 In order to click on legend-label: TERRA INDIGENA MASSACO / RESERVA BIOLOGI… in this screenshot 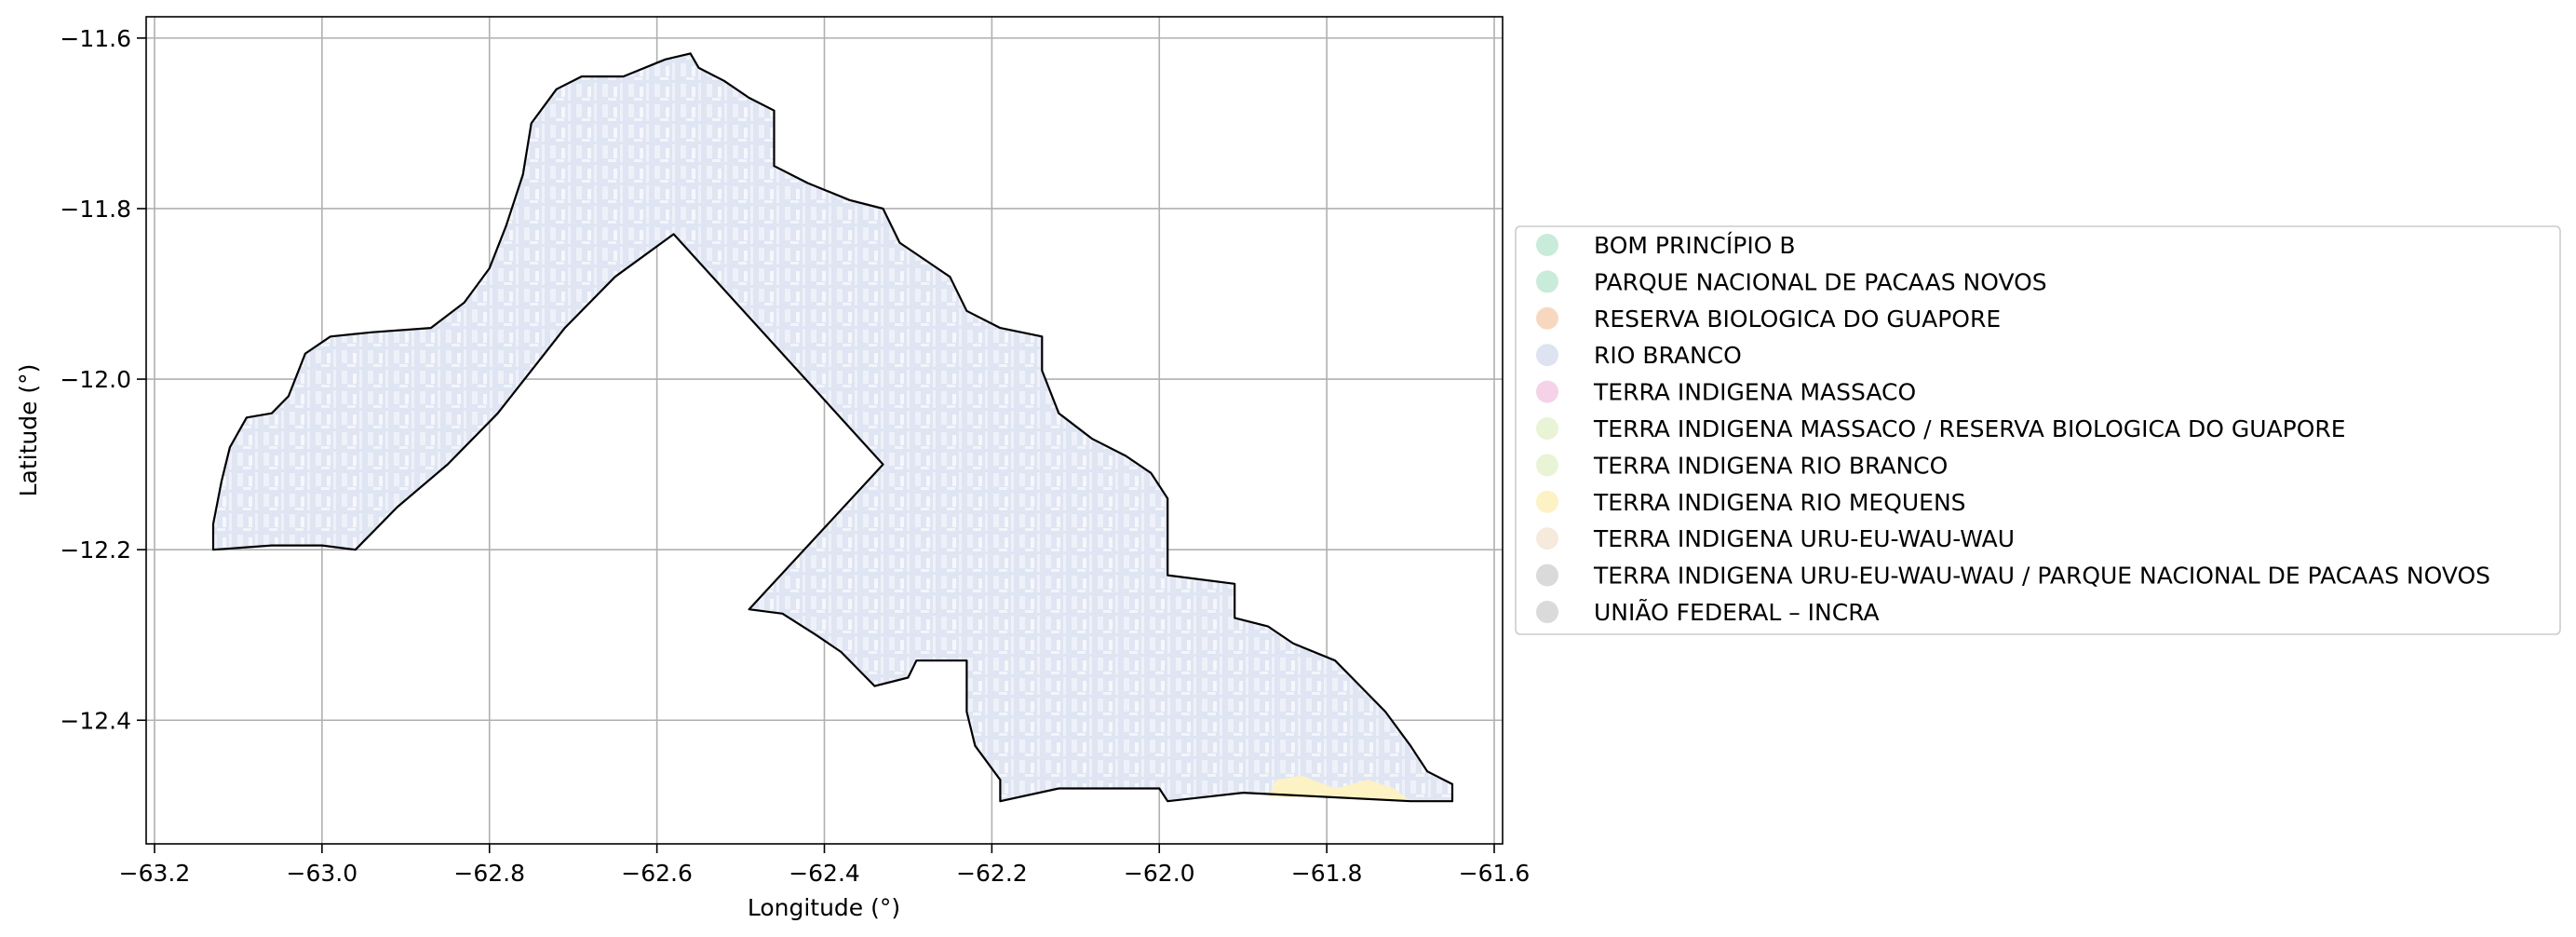, I will do `click(1969, 428)`.